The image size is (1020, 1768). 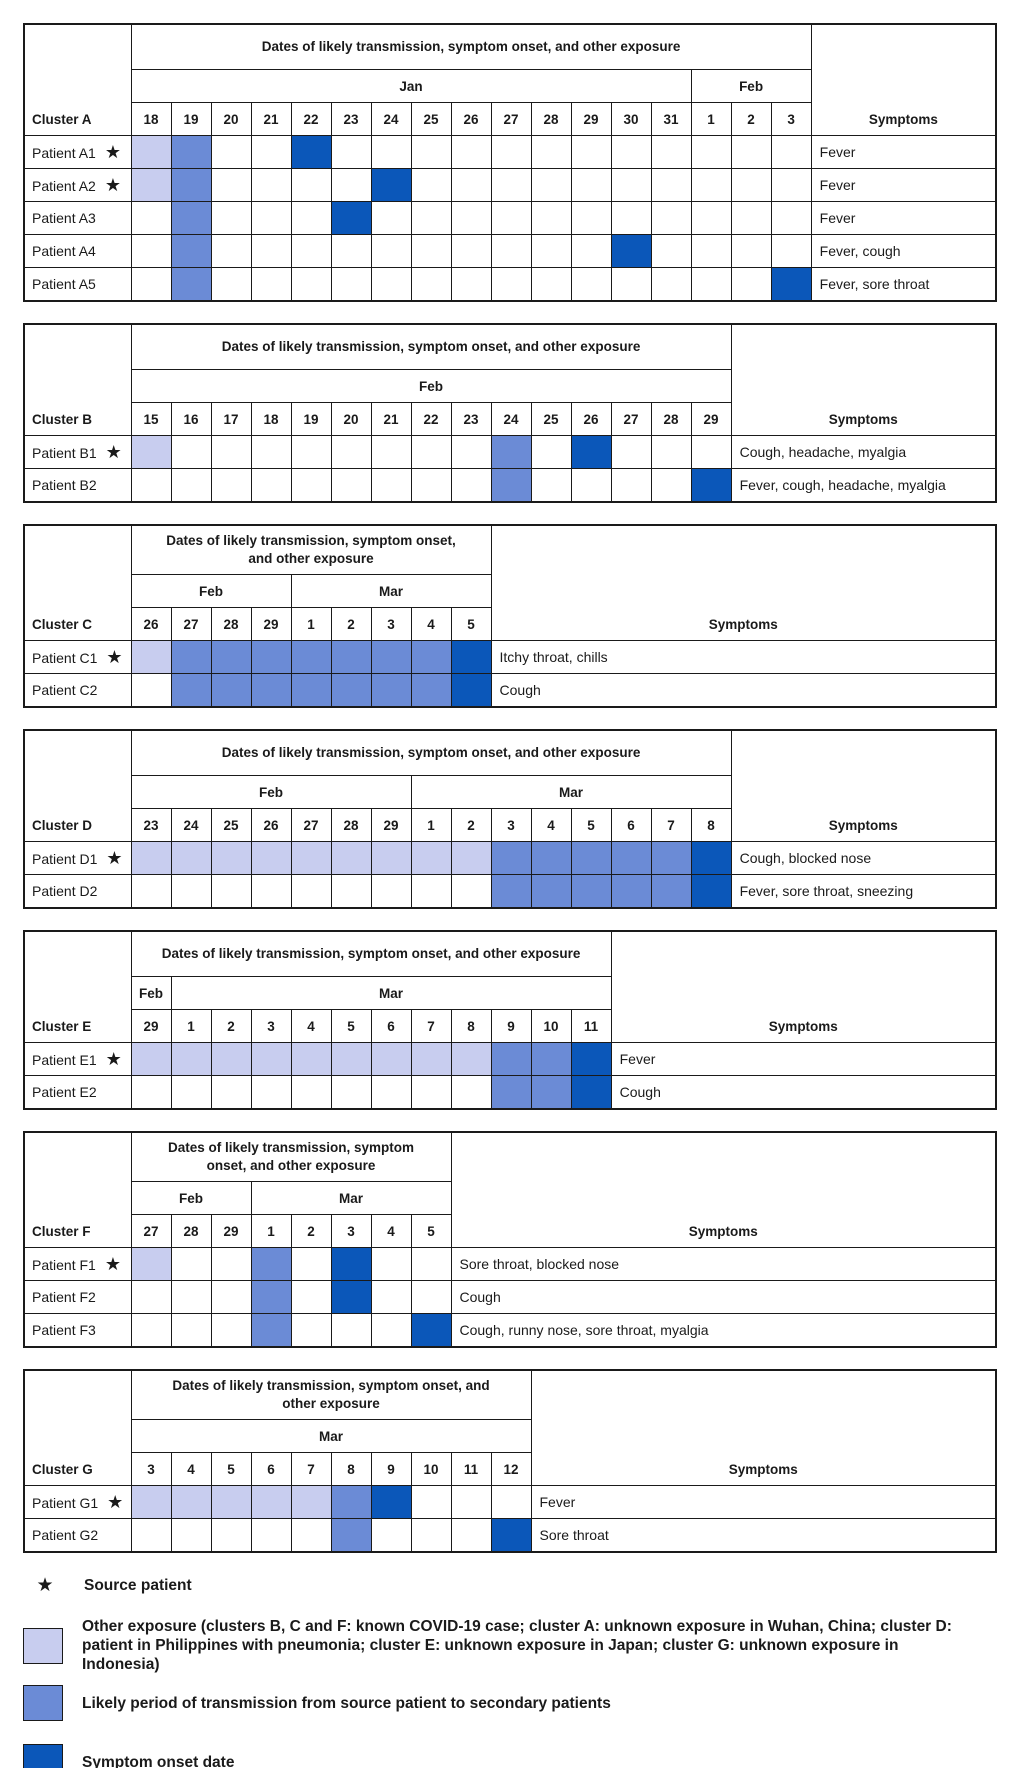 What do you see at coordinates (64, 185) in the screenshot?
I see `patient-label: Patient A2` at bounding box center [64, 185].